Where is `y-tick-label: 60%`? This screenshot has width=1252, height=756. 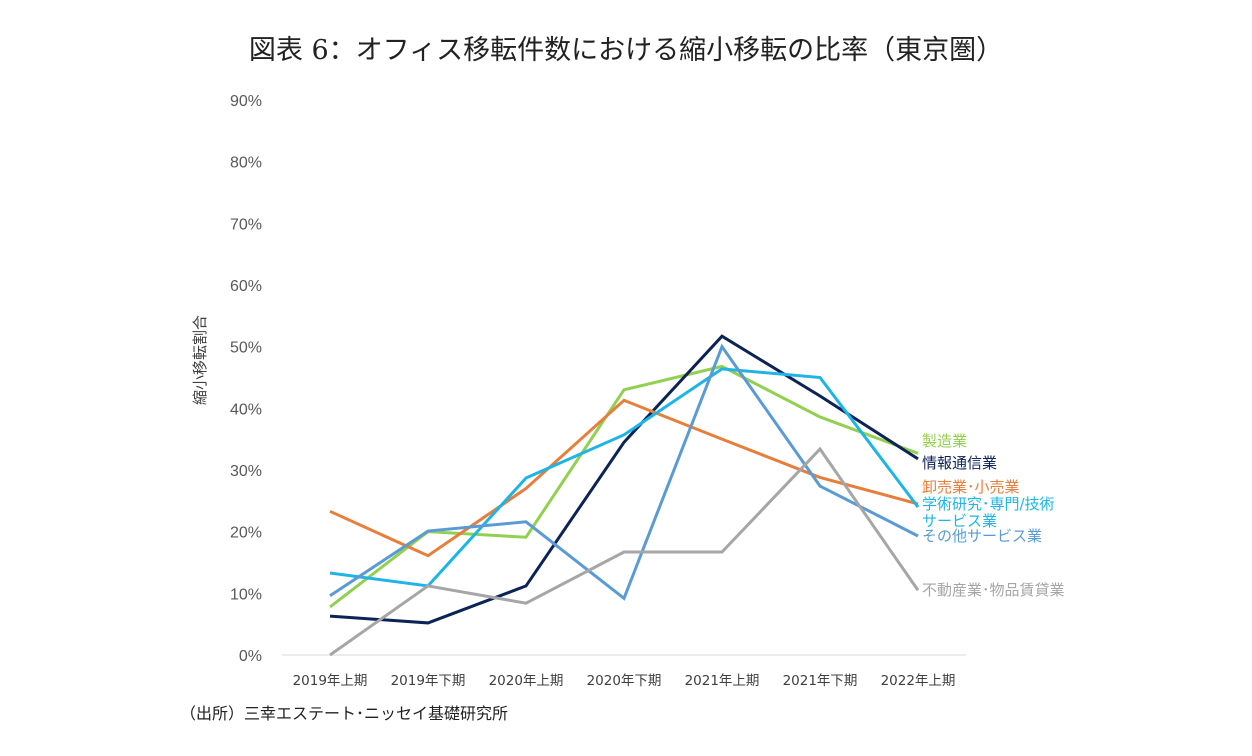
y-tick-label: 60% is located at coordinates (246, 286).